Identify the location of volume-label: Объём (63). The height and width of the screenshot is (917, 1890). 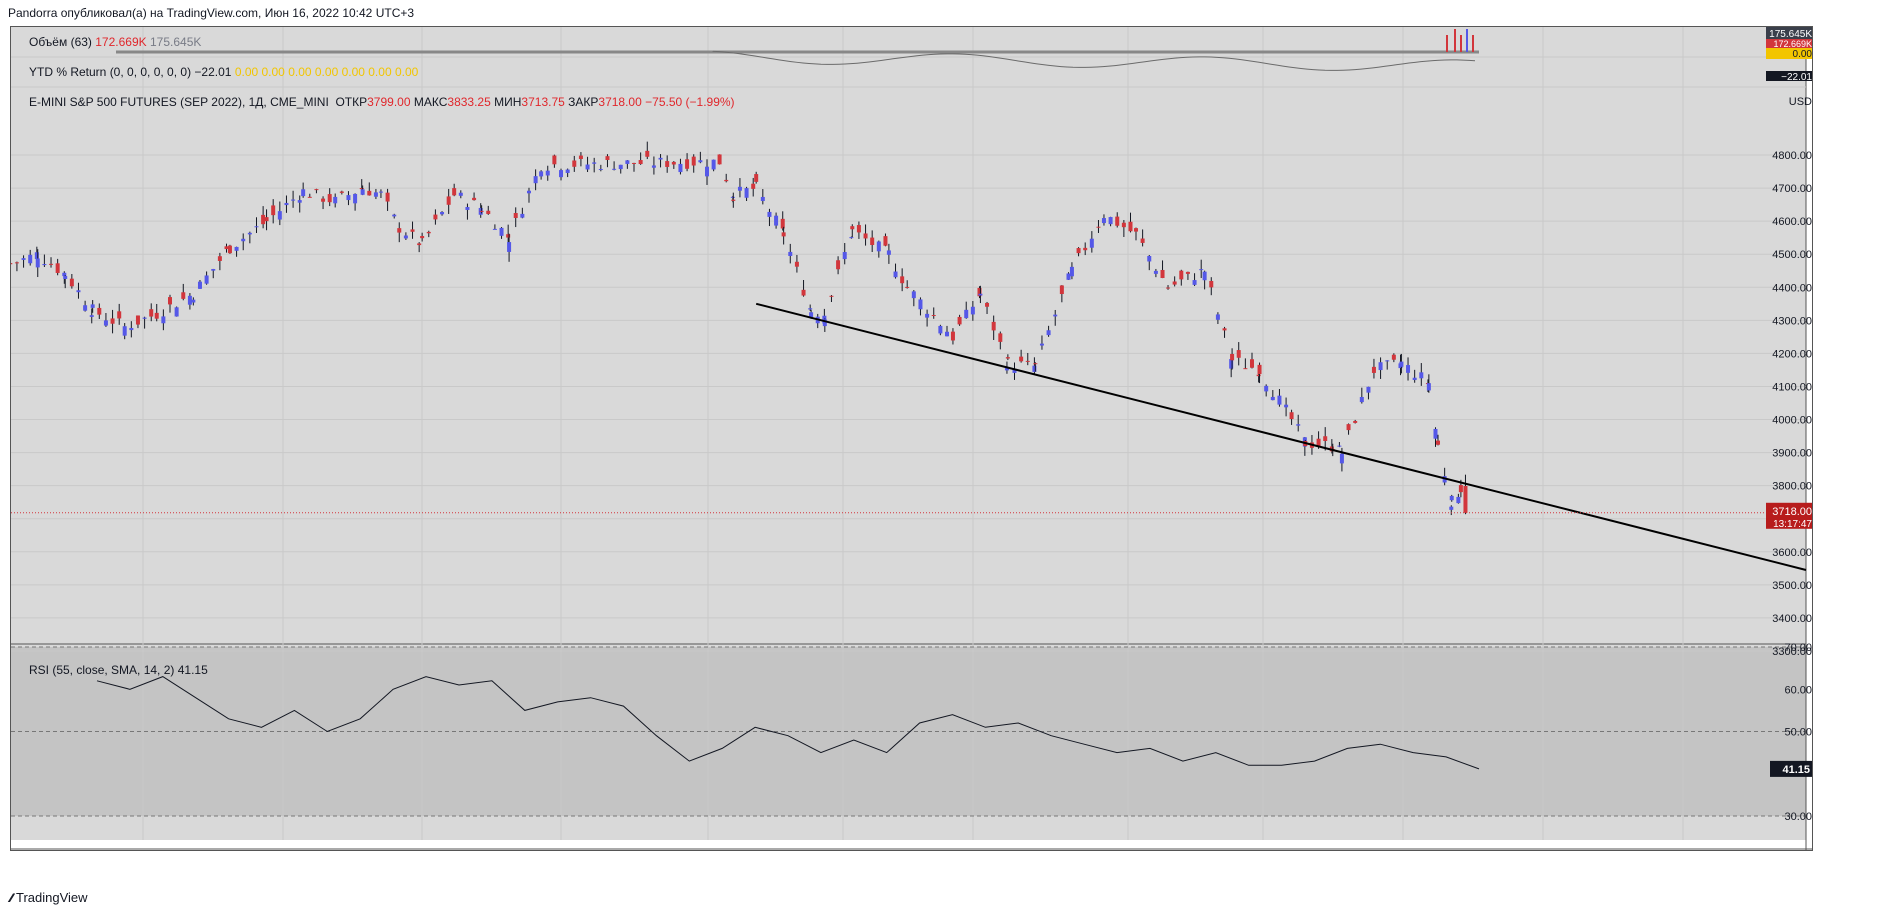
(60, 42).